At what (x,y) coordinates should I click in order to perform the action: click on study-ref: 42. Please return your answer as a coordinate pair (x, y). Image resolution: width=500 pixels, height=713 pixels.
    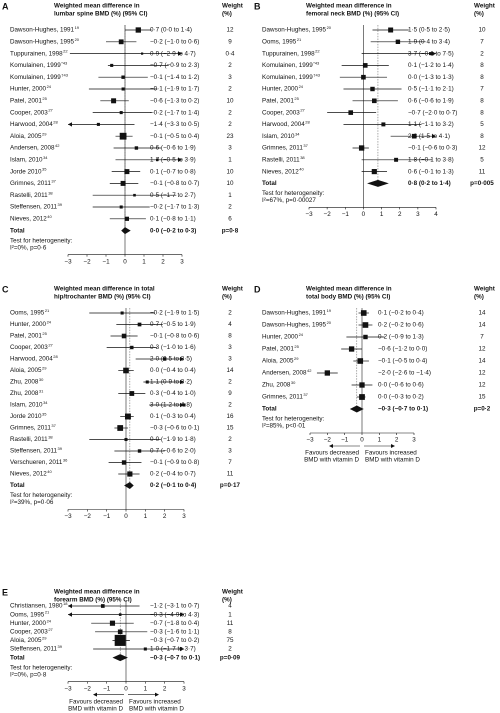
    Looking at the image, I should click on (57, 145).